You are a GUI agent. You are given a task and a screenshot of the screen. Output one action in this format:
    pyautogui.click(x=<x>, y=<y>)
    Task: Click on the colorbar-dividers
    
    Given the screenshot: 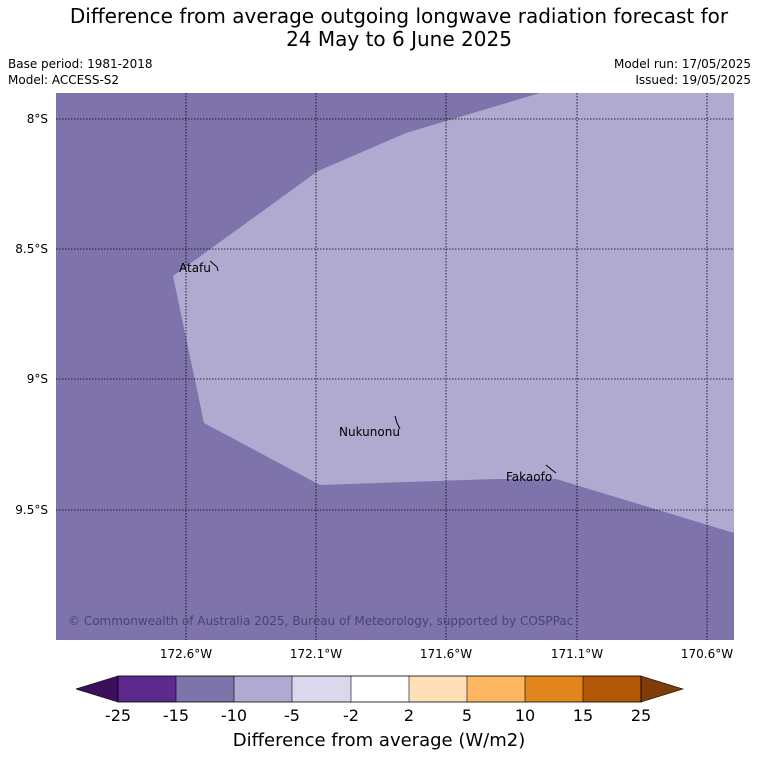 What is the action you would take?
    pyautogui.click(x=379, y=689)
    